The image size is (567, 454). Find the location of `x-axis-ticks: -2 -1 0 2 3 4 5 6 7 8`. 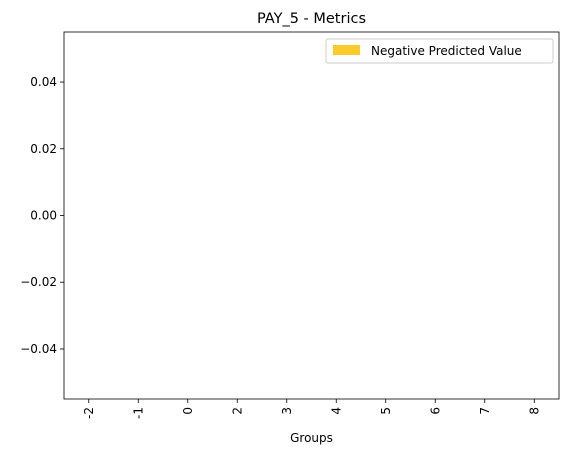

x-axis-ticks: -2 -1 0 2 3 4 5 6 7 8 is located at coordinates (311, 409).